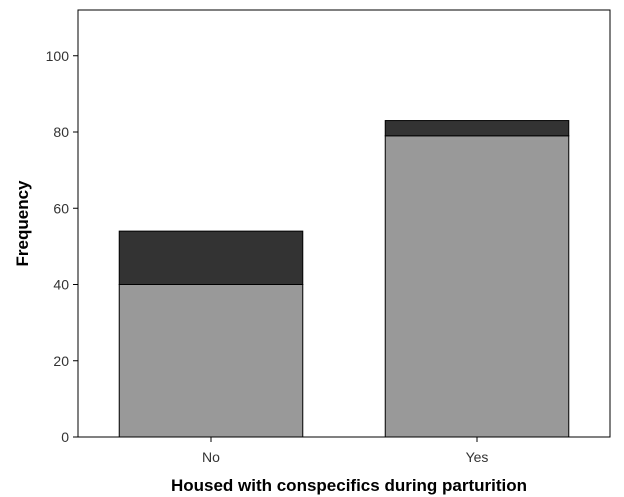  Describe the element at coordinates (58, 56) in the screenshot. I see `y-tick-label: 100` at that location.